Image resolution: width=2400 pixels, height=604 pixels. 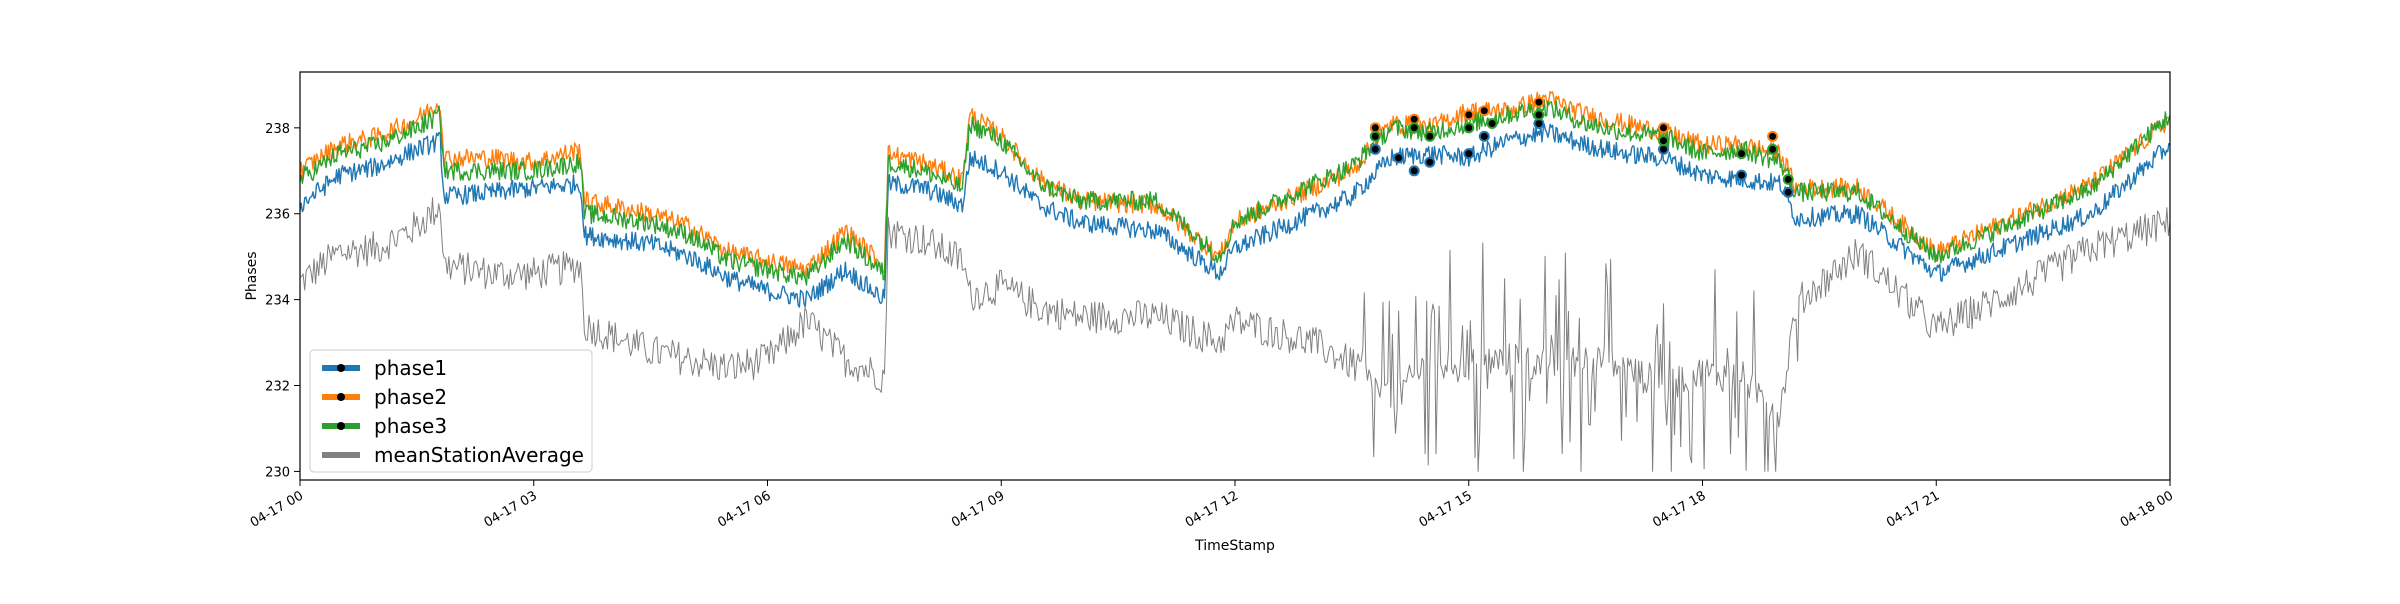 What do you see at coordinates (479, 455) in the screenshot?
I see `legend-label-meanstationaverage: meanStationAverage` at bounding box center [479, 455].